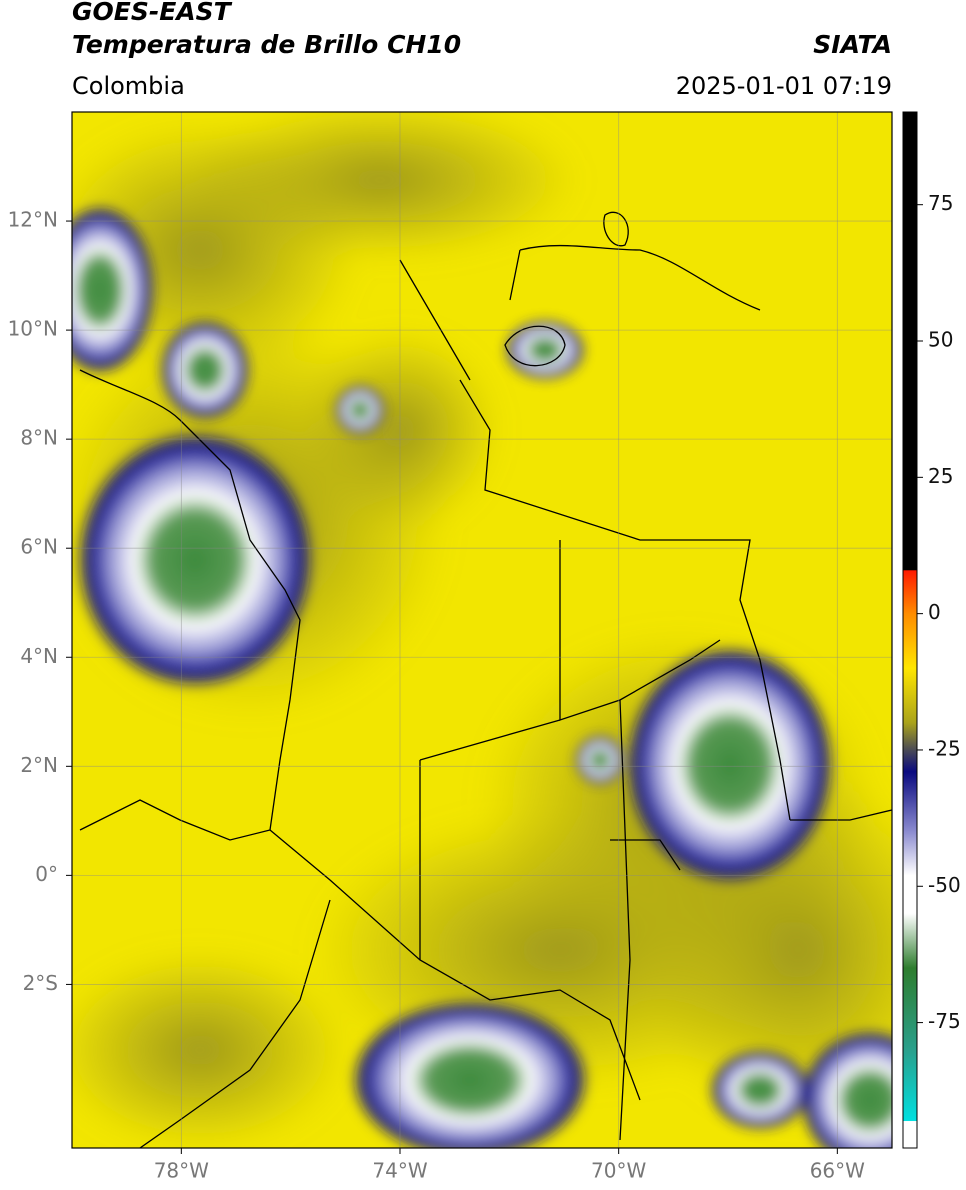  What do you see at coordinates (940, 476) in the screenshot?
I see `colorbar-tick-label: 25` at bounding box center [940, 476].